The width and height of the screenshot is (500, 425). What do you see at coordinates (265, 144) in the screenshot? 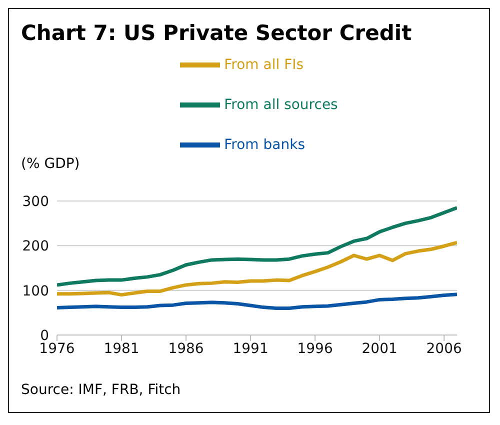
I see `legend-label: From banks` at bounding box center [265, 144].